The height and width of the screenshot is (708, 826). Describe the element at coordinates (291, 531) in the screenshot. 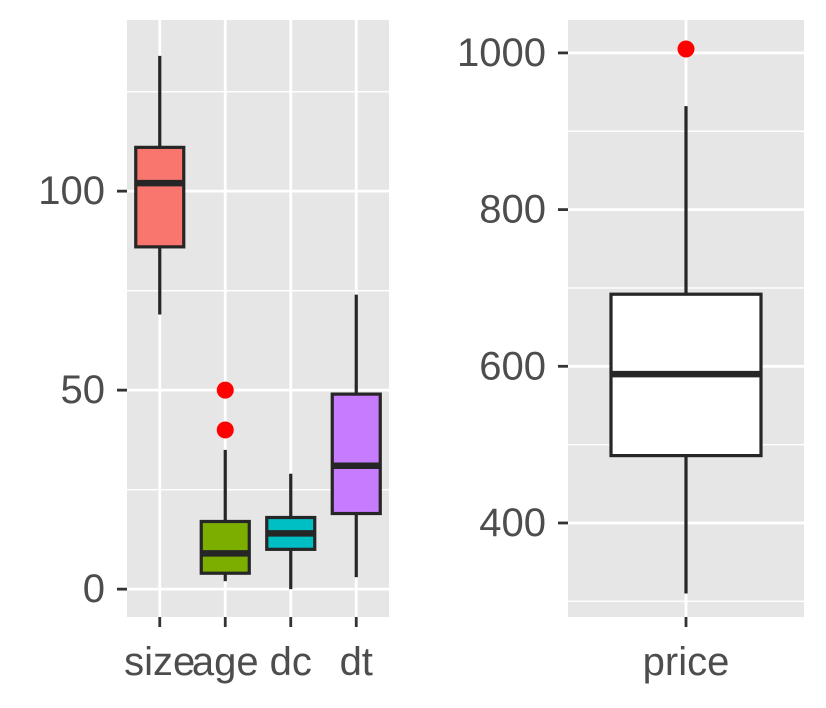

I see `box-dc` at that location.